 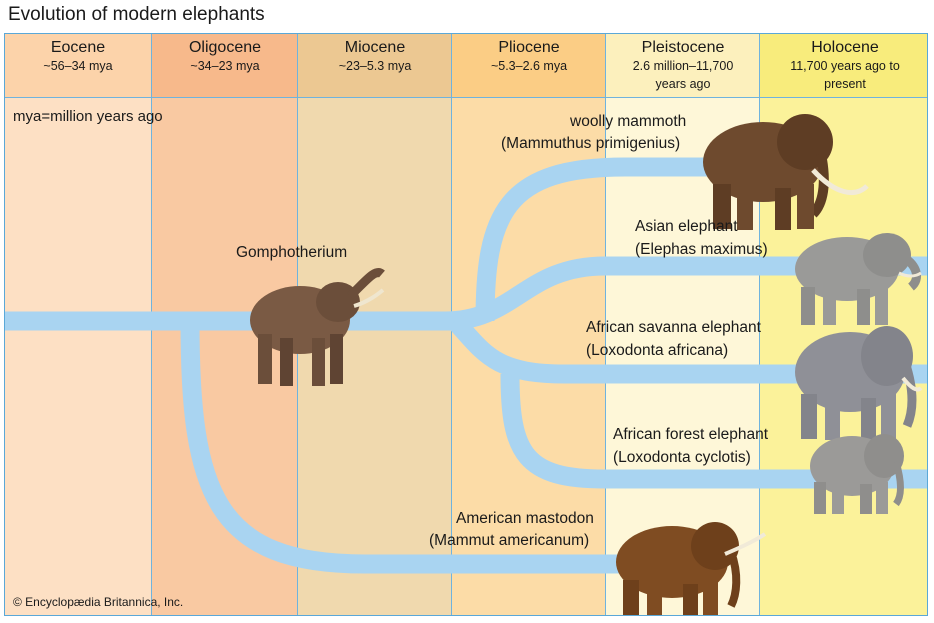 I want to click on label-woolly-mammoth-common: woolly mammoth, so click(x=628, y=121).